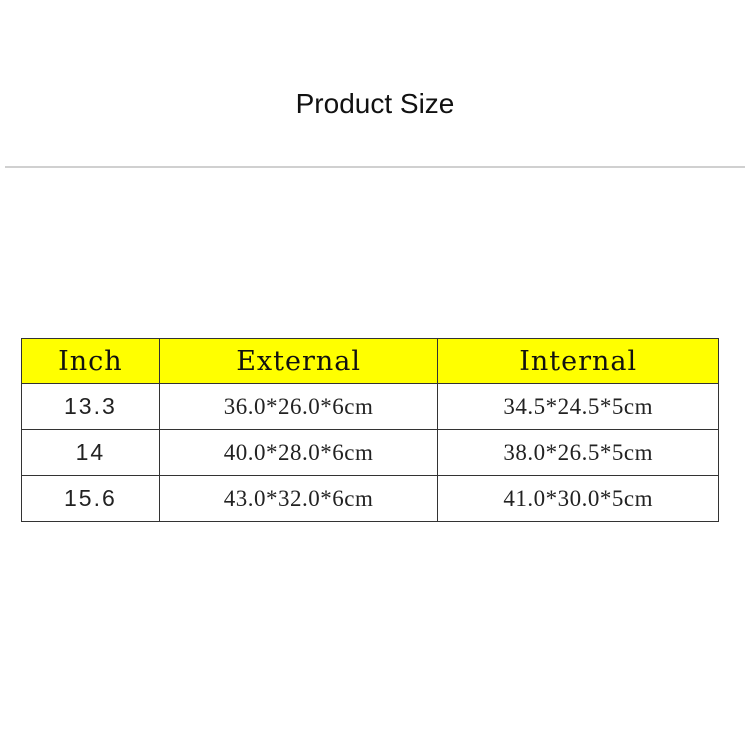 The height and width of the screenshot is (750, 750). What do you see at coordinates (90, 498) in the screenshot?
I see `cell-inch: 15.6` at bounding box center [90, 498].